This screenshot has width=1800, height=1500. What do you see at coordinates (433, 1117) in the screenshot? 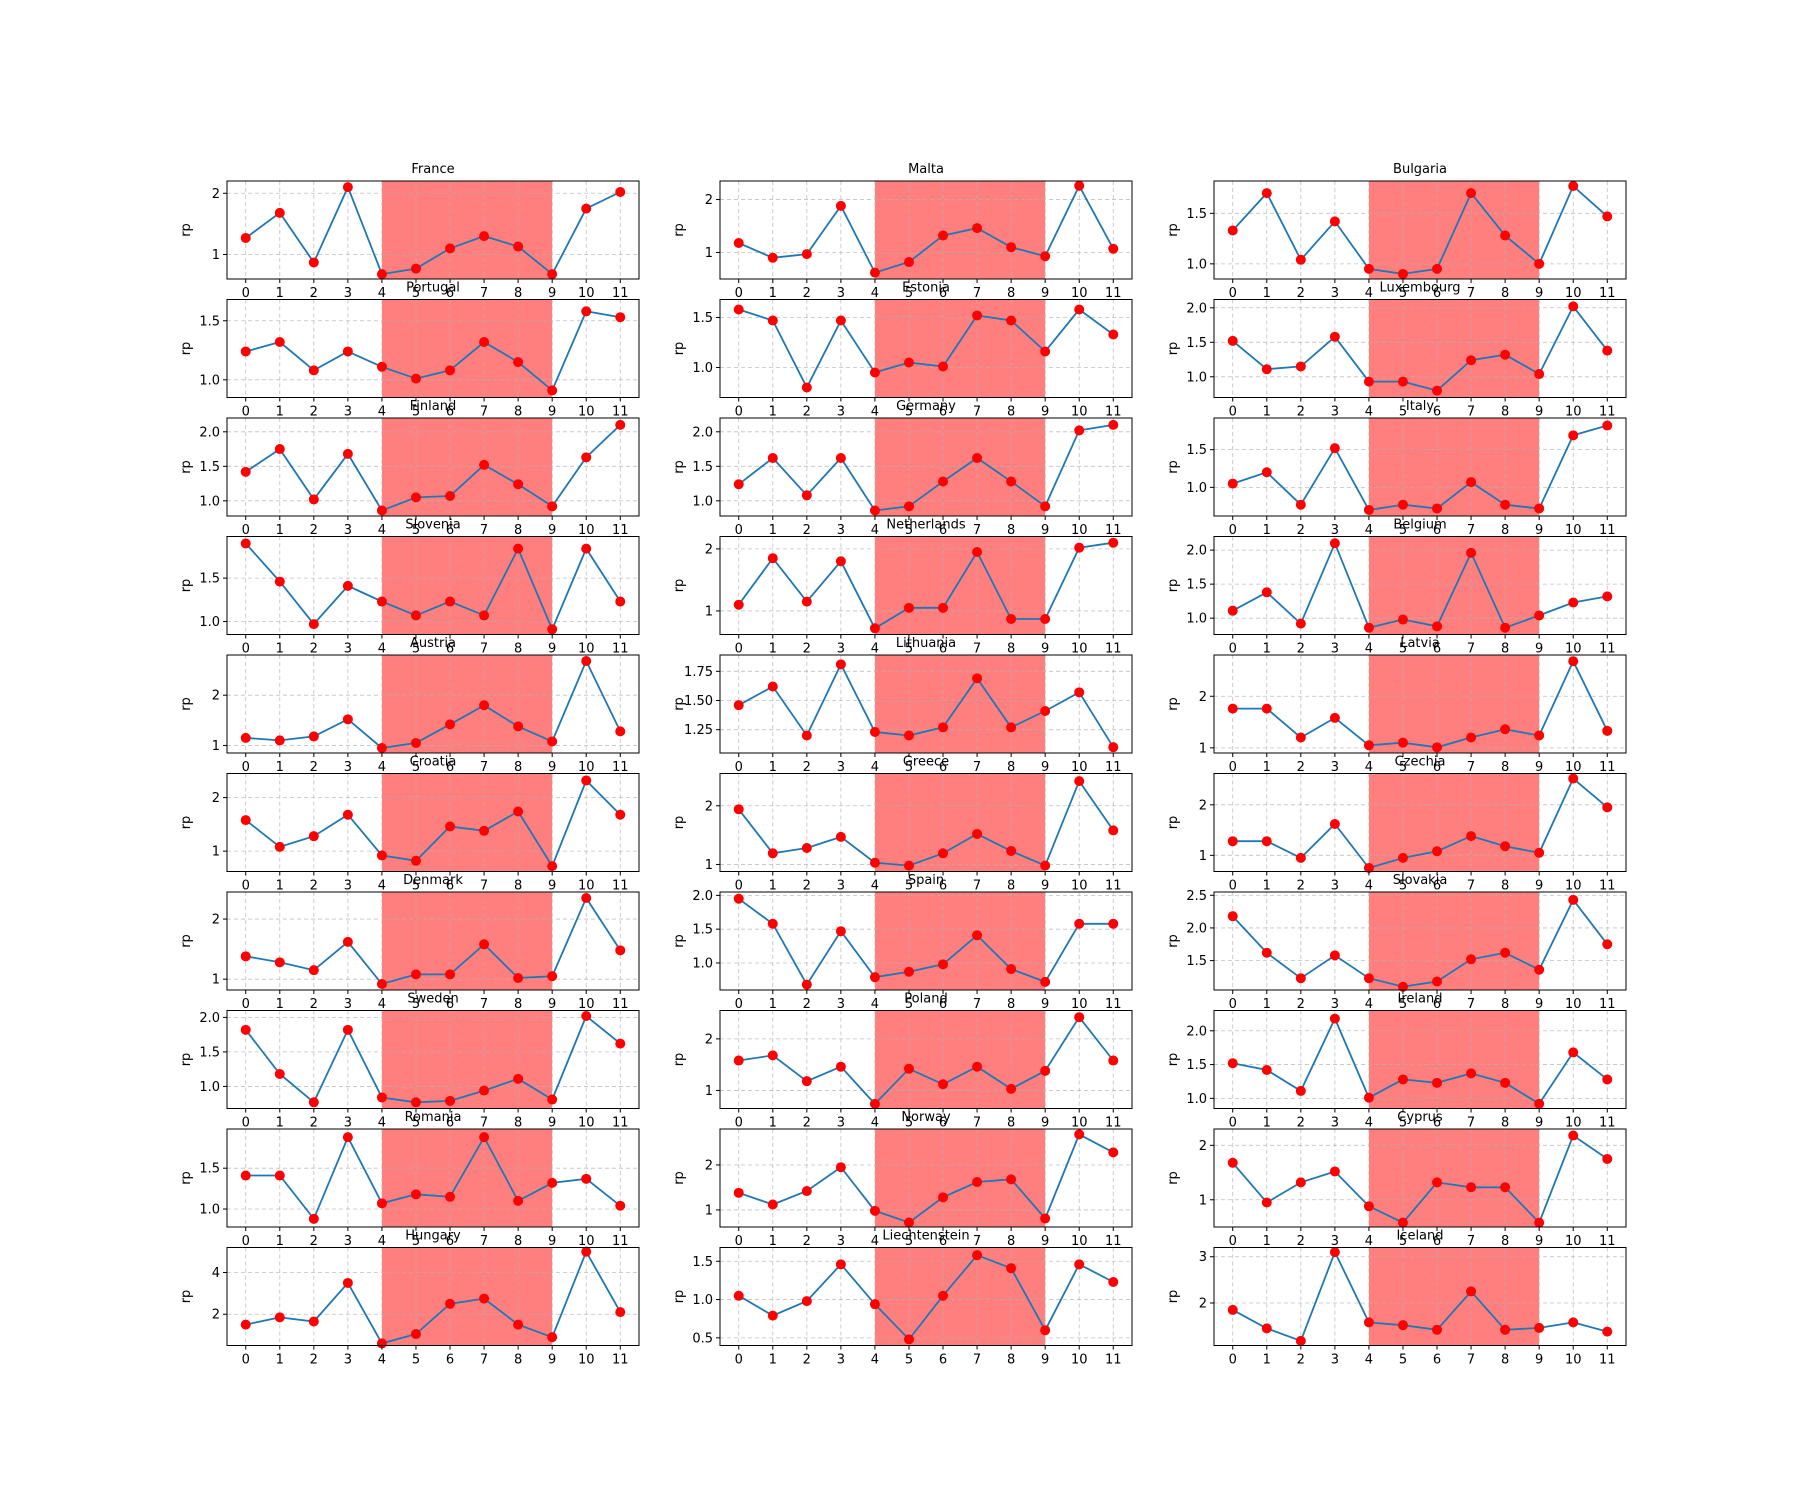
I see `subplot-title: Romania` at bounding box center [433, 1117].